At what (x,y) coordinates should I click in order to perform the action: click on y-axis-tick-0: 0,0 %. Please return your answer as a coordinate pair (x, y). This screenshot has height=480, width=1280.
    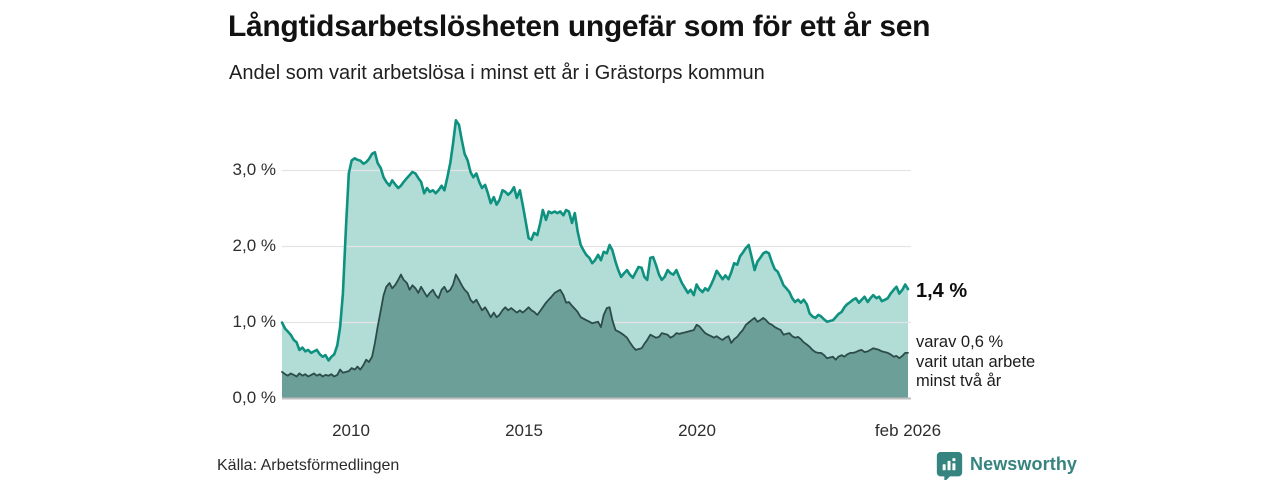
    Looking at the image, I should click on (254, 397).